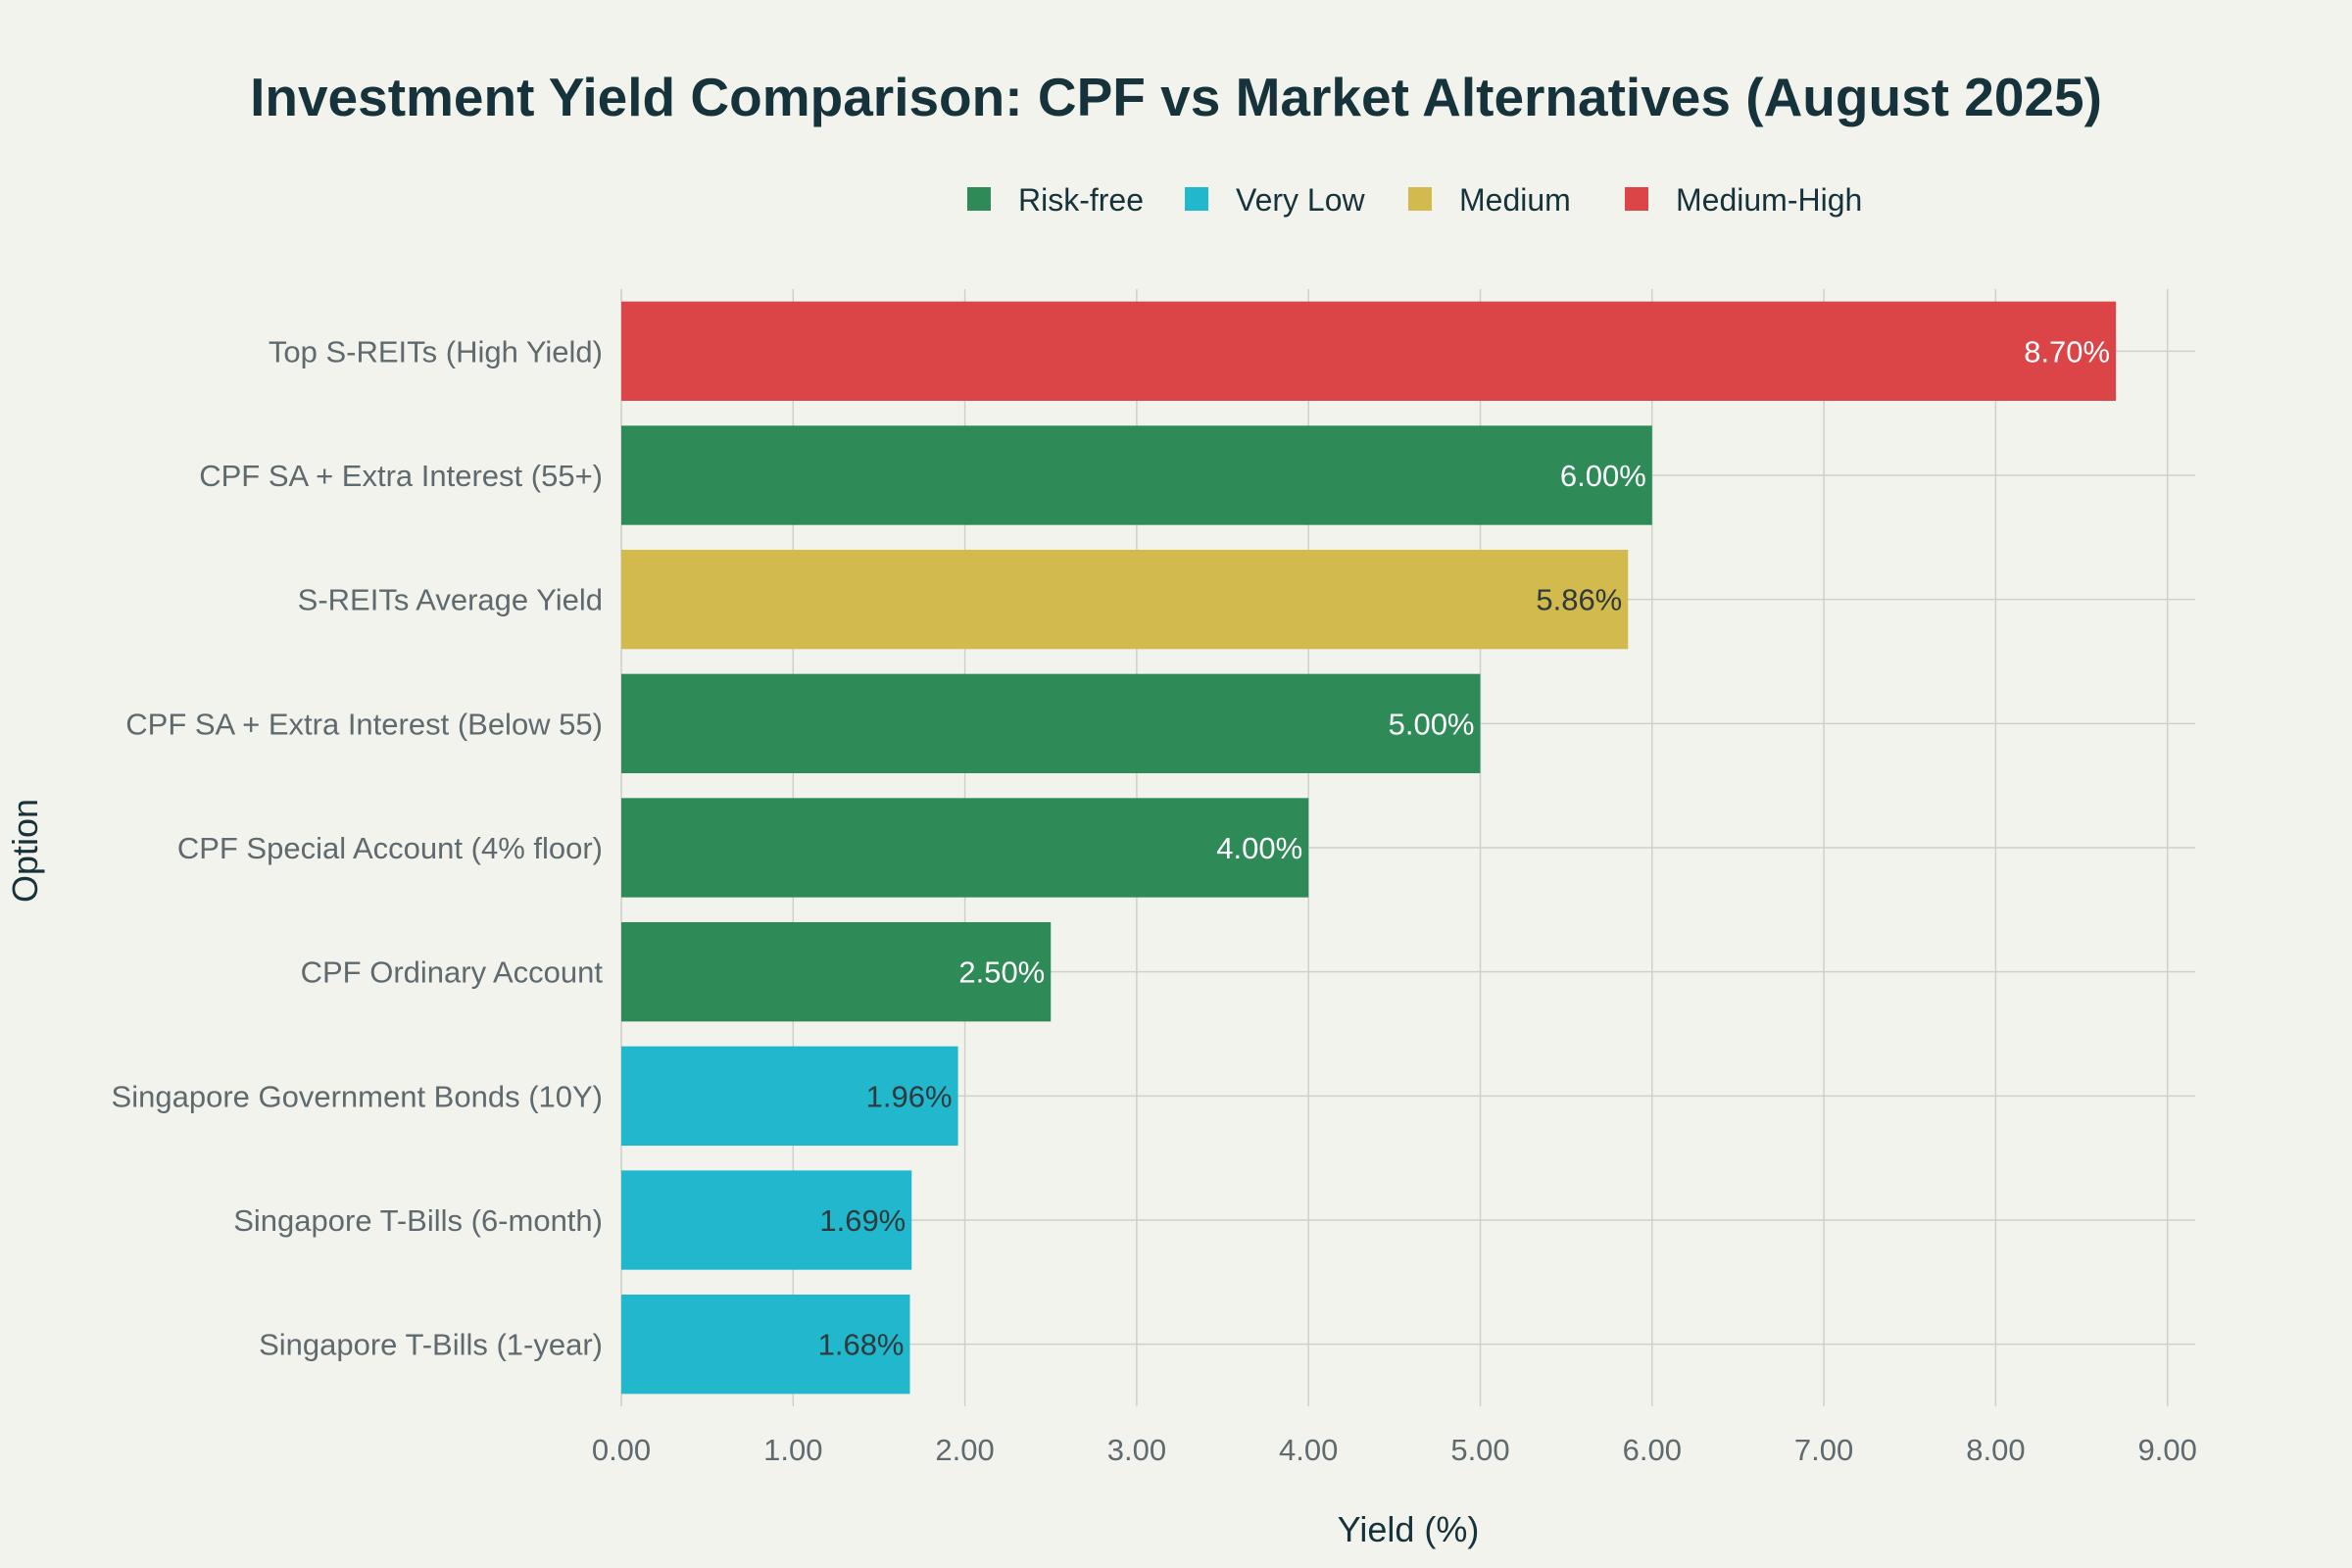 The width and height of the screenshot is (2352, 1568). I want to click on category-label: CPF SA + Extra Interest (Below 55), so click(364, 724).